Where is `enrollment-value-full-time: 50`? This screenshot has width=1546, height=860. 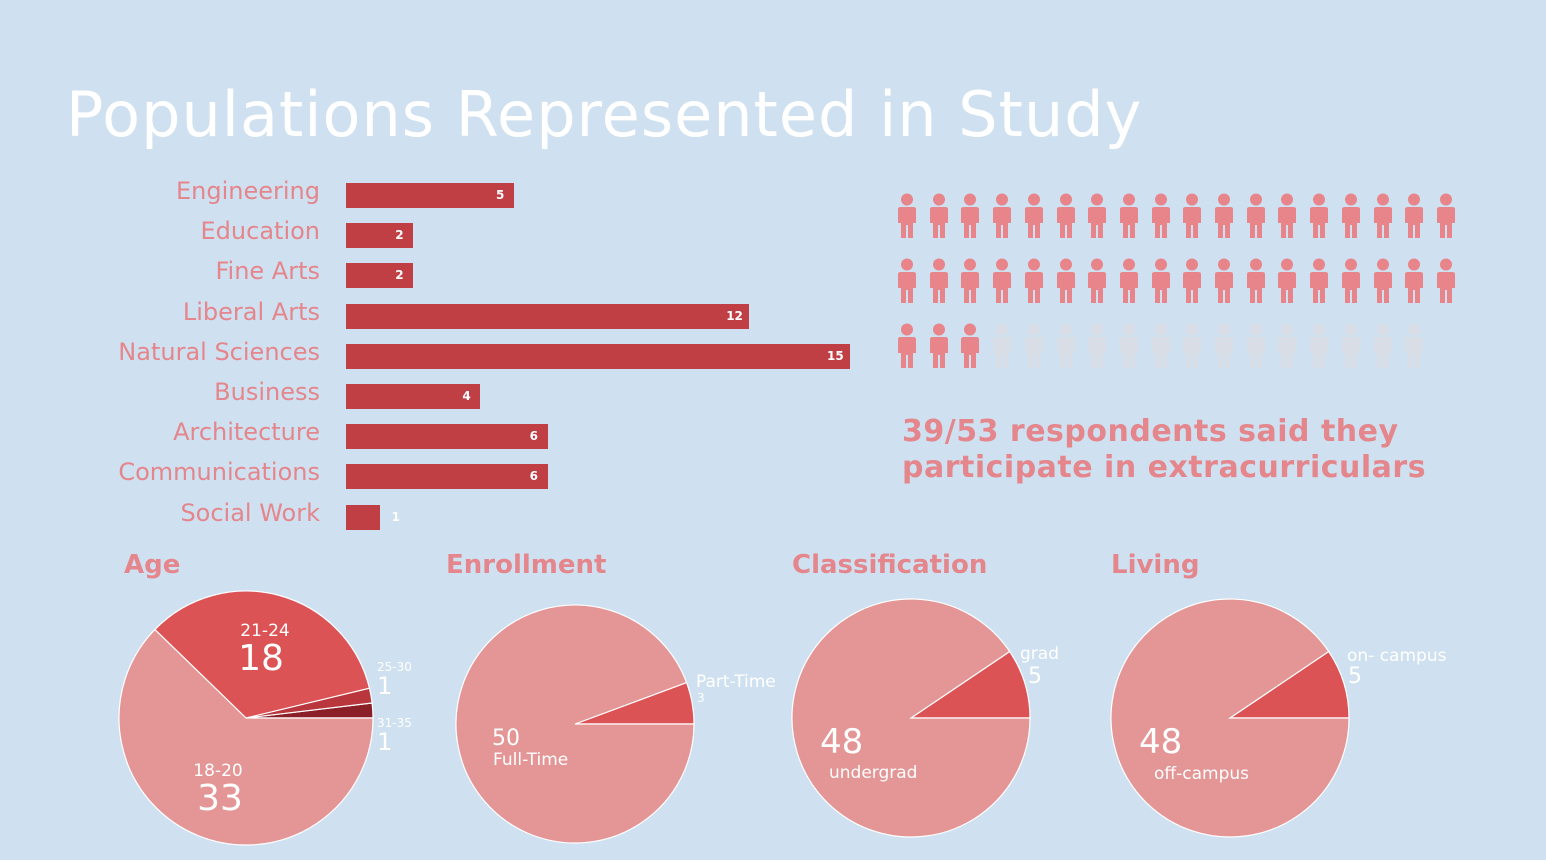 enrollment-value-full-time: 50 is located at coordinates (506, 738).